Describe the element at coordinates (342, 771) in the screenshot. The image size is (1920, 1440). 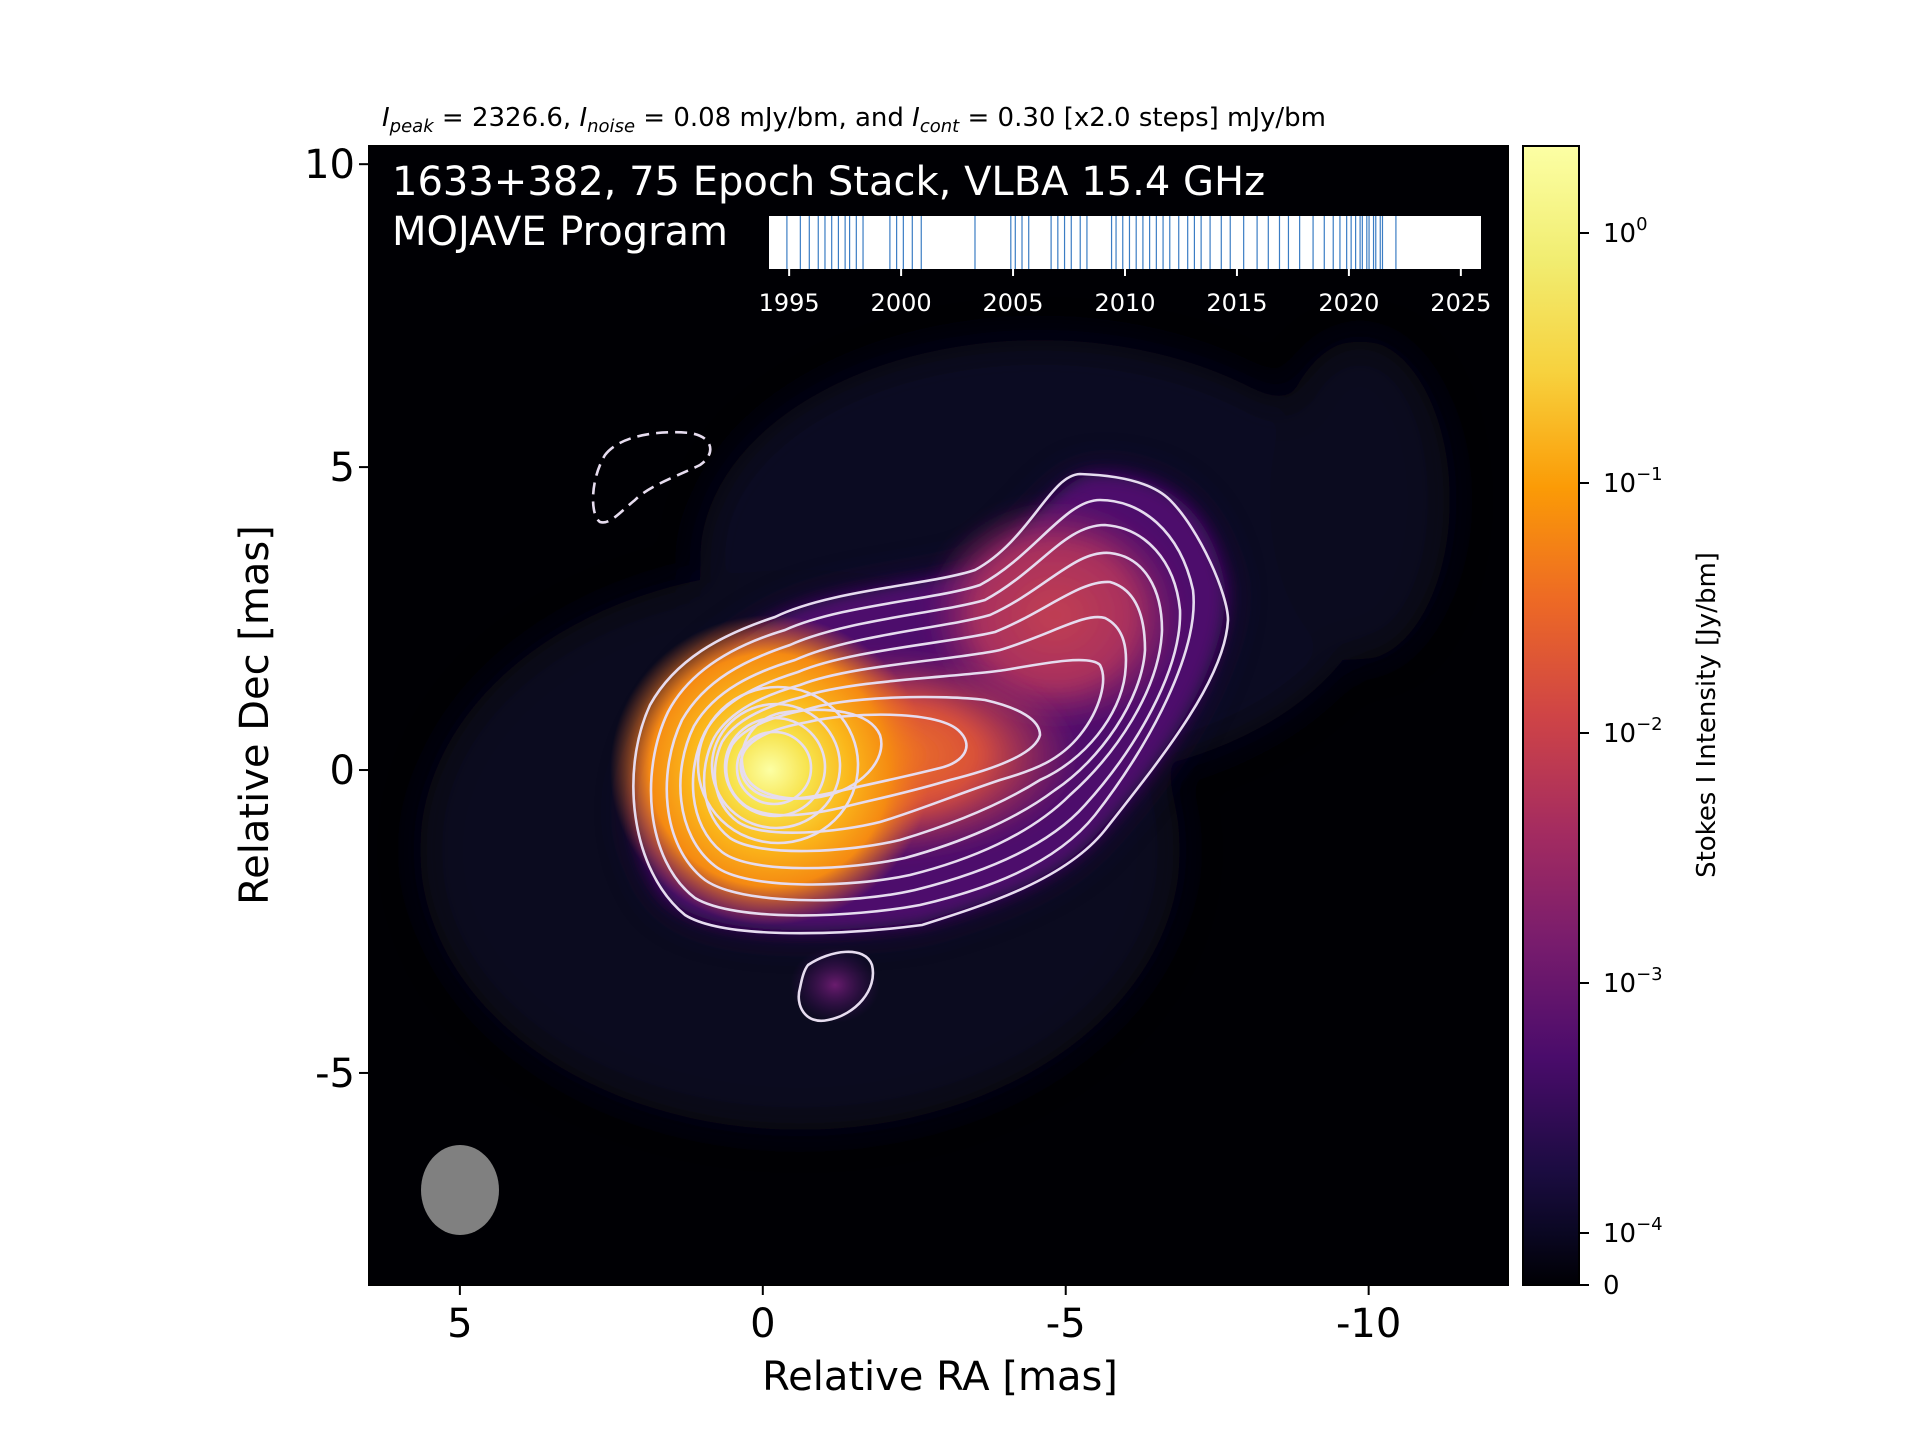
I see `y-tick-label-2: 0` at that location.